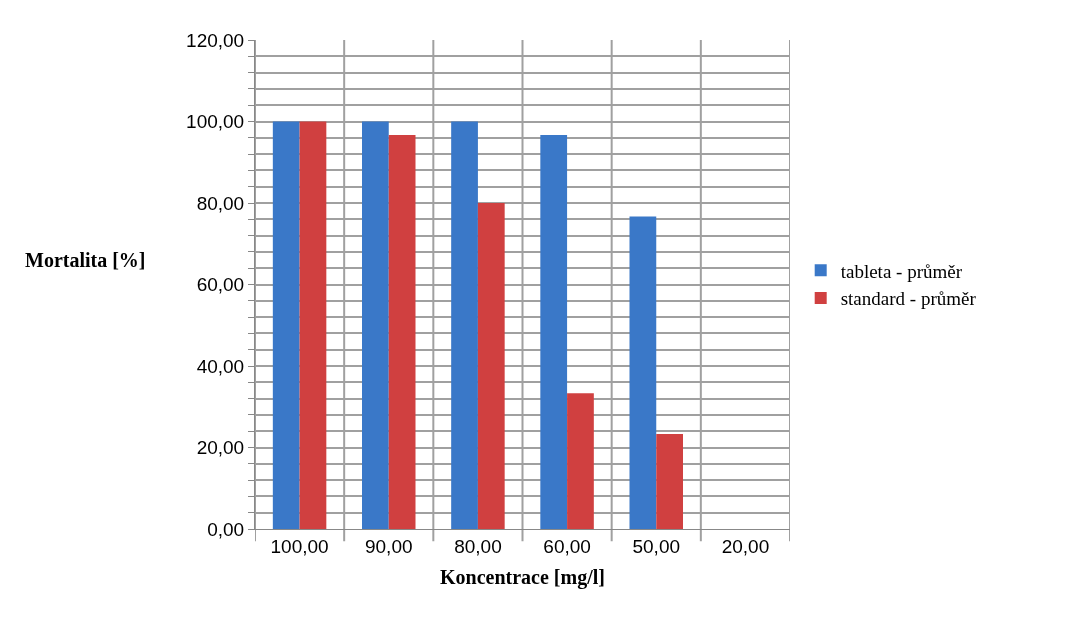 Image resolution: width=1070 pixels, height=639 pixels. Describe the element at coordinates (522, 578) in the screenshot. I see `x-axis-title: Koncentrace [mg/l]` at that location.